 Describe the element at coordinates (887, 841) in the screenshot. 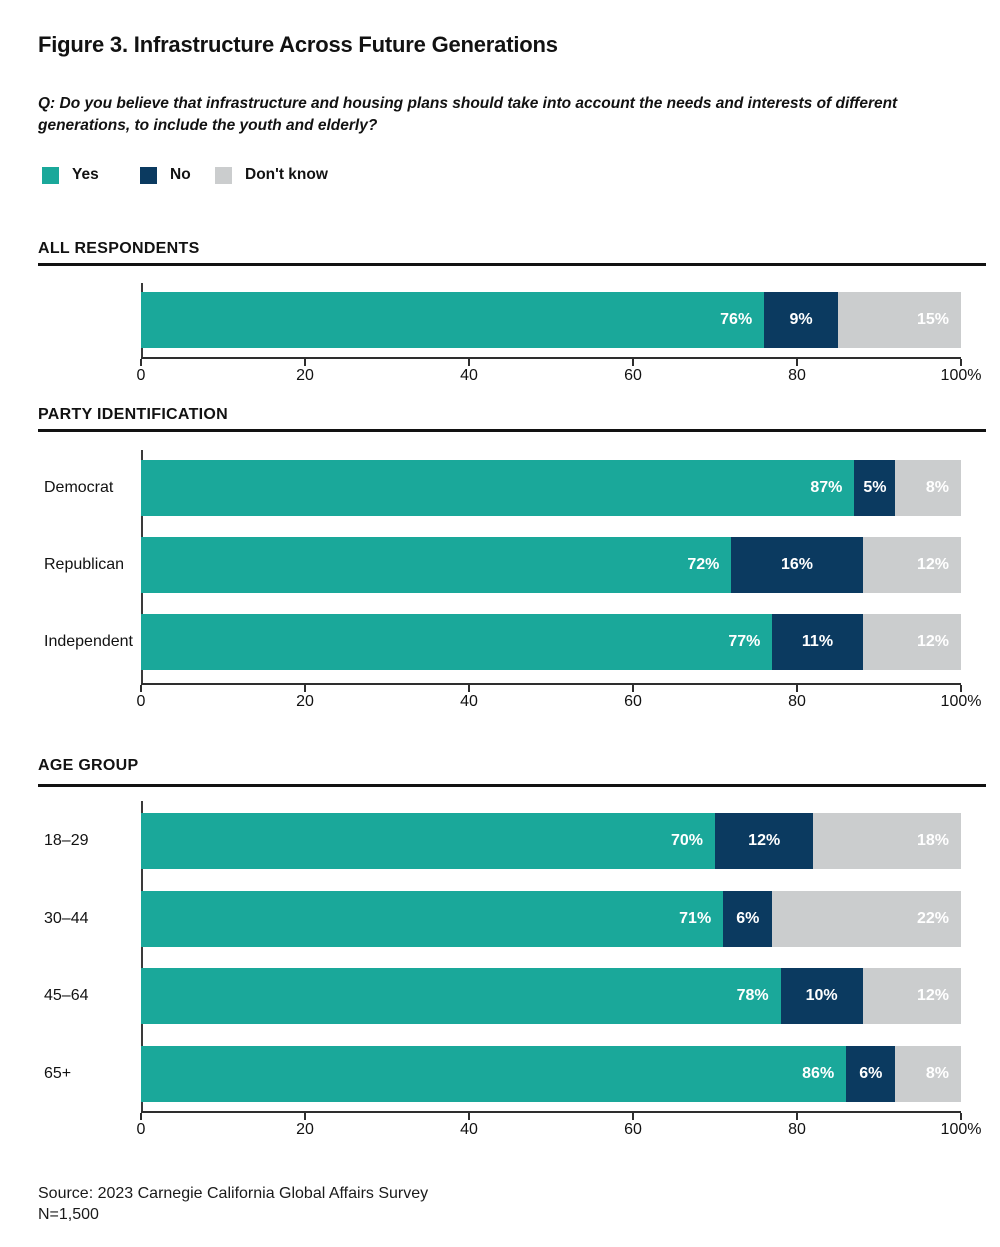

I see `bar-segment-dont-know: 18%` at that location.